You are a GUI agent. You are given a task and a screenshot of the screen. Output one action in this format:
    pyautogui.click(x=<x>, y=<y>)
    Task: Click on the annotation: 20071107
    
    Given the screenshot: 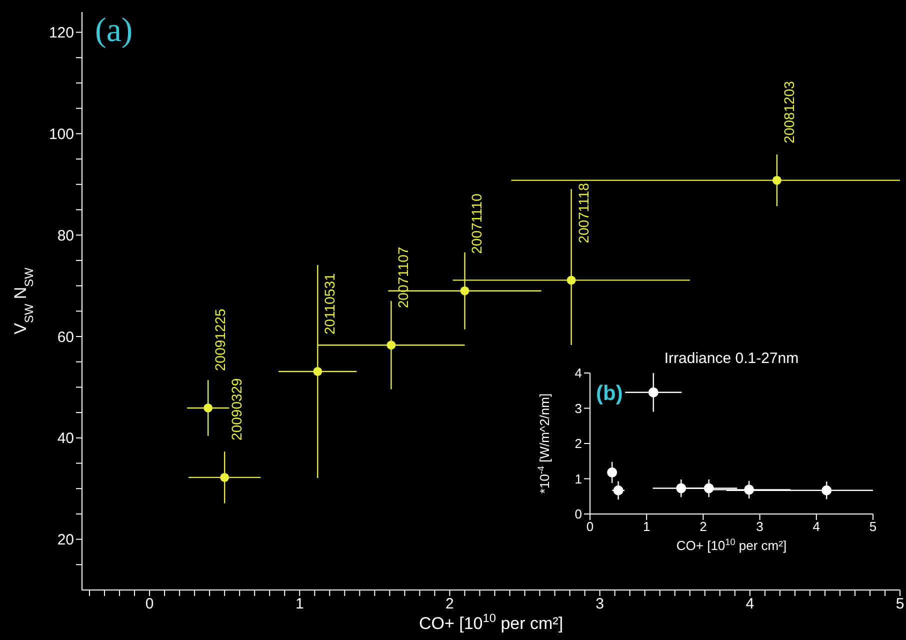 What is the action you would take?
    pyautogui.click(x=403, y=277)
    